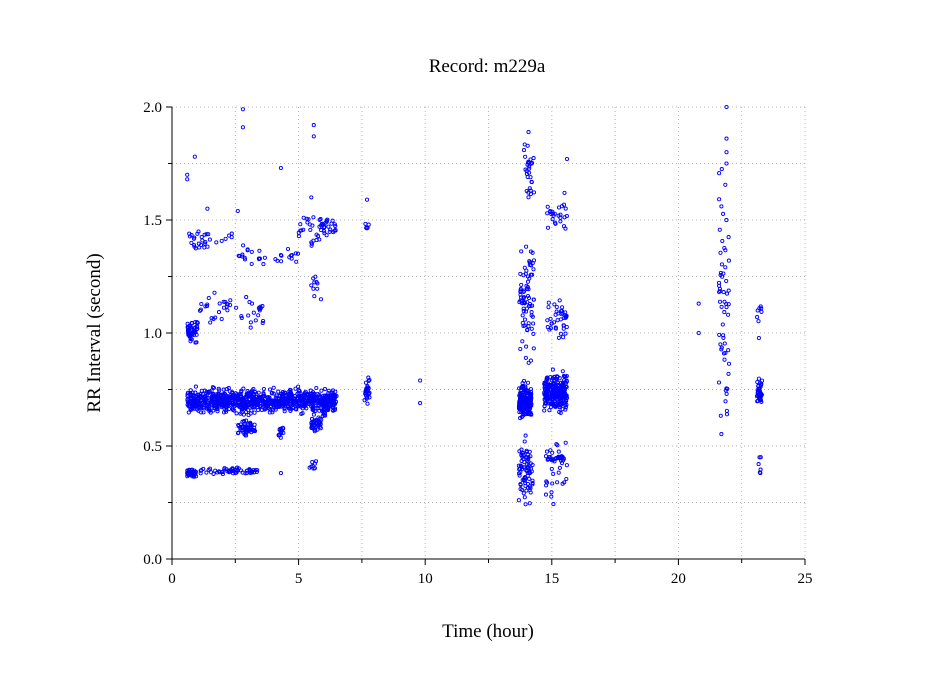  What do you see at coordinates (299, 579) in the screenshot?
I see `x-tick-label: 5` at bounding box center [299, 579].